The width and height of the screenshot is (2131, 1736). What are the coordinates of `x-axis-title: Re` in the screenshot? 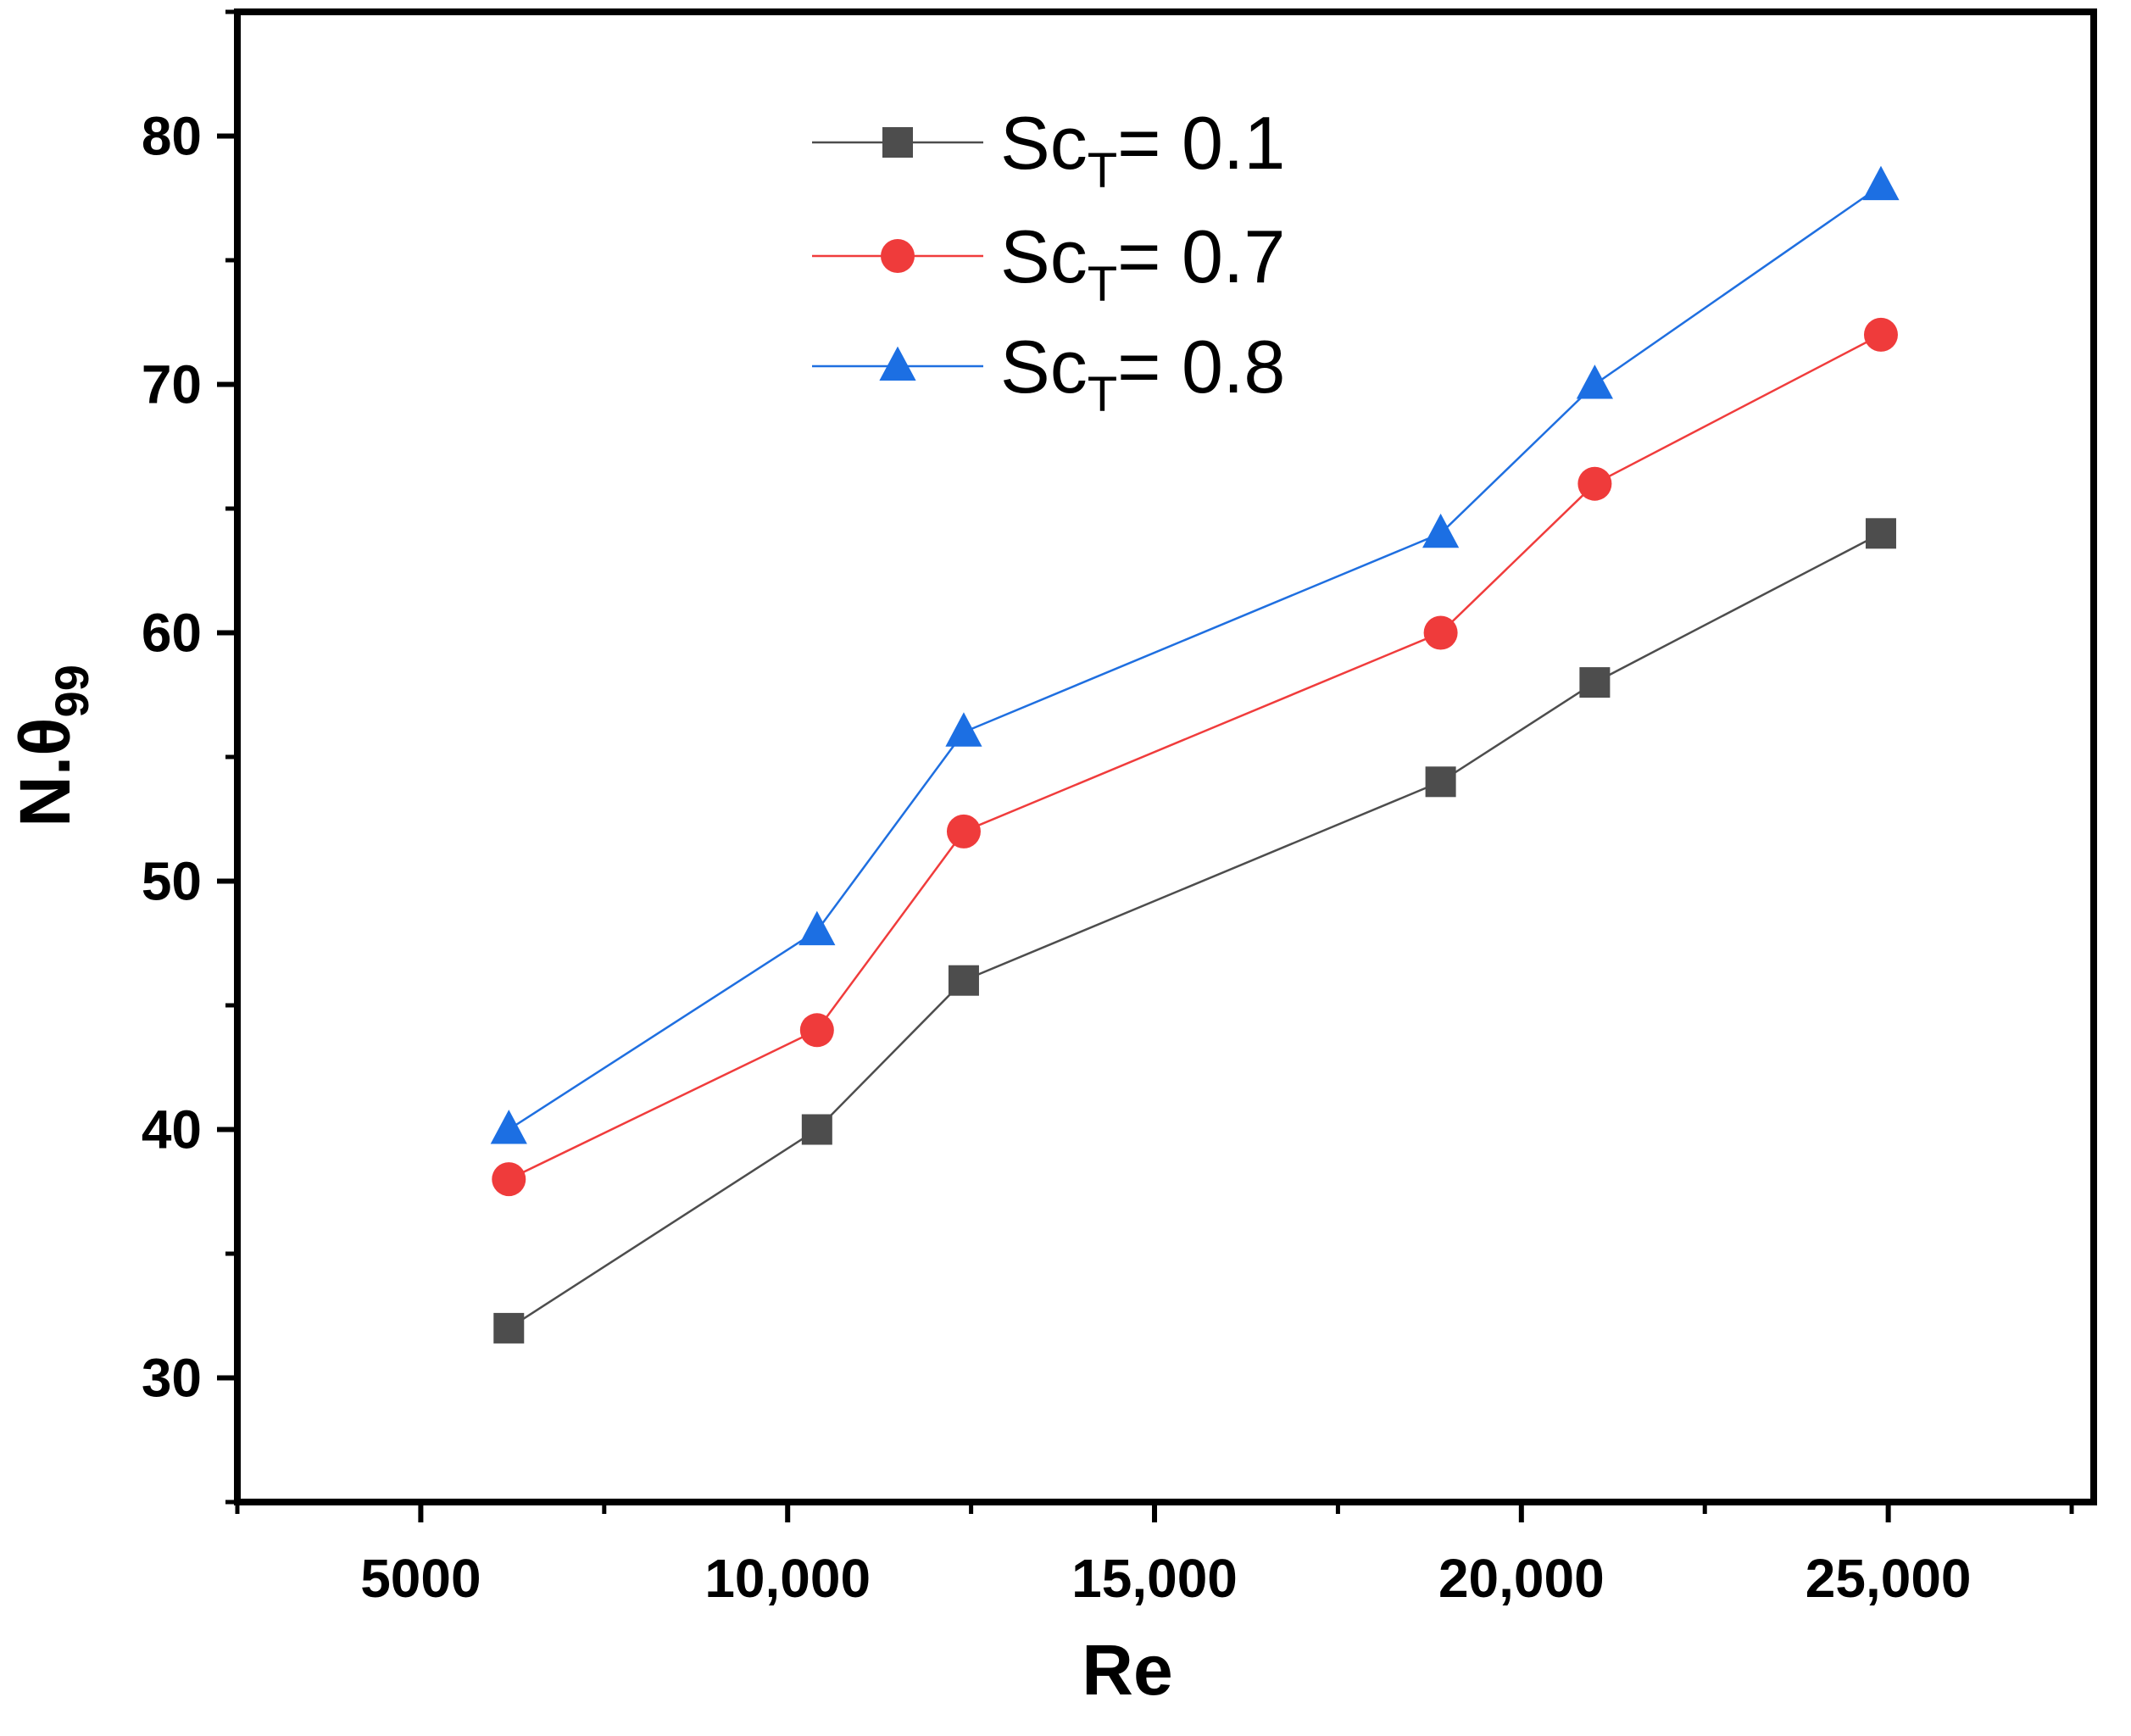 It's located at (1127, 1670).